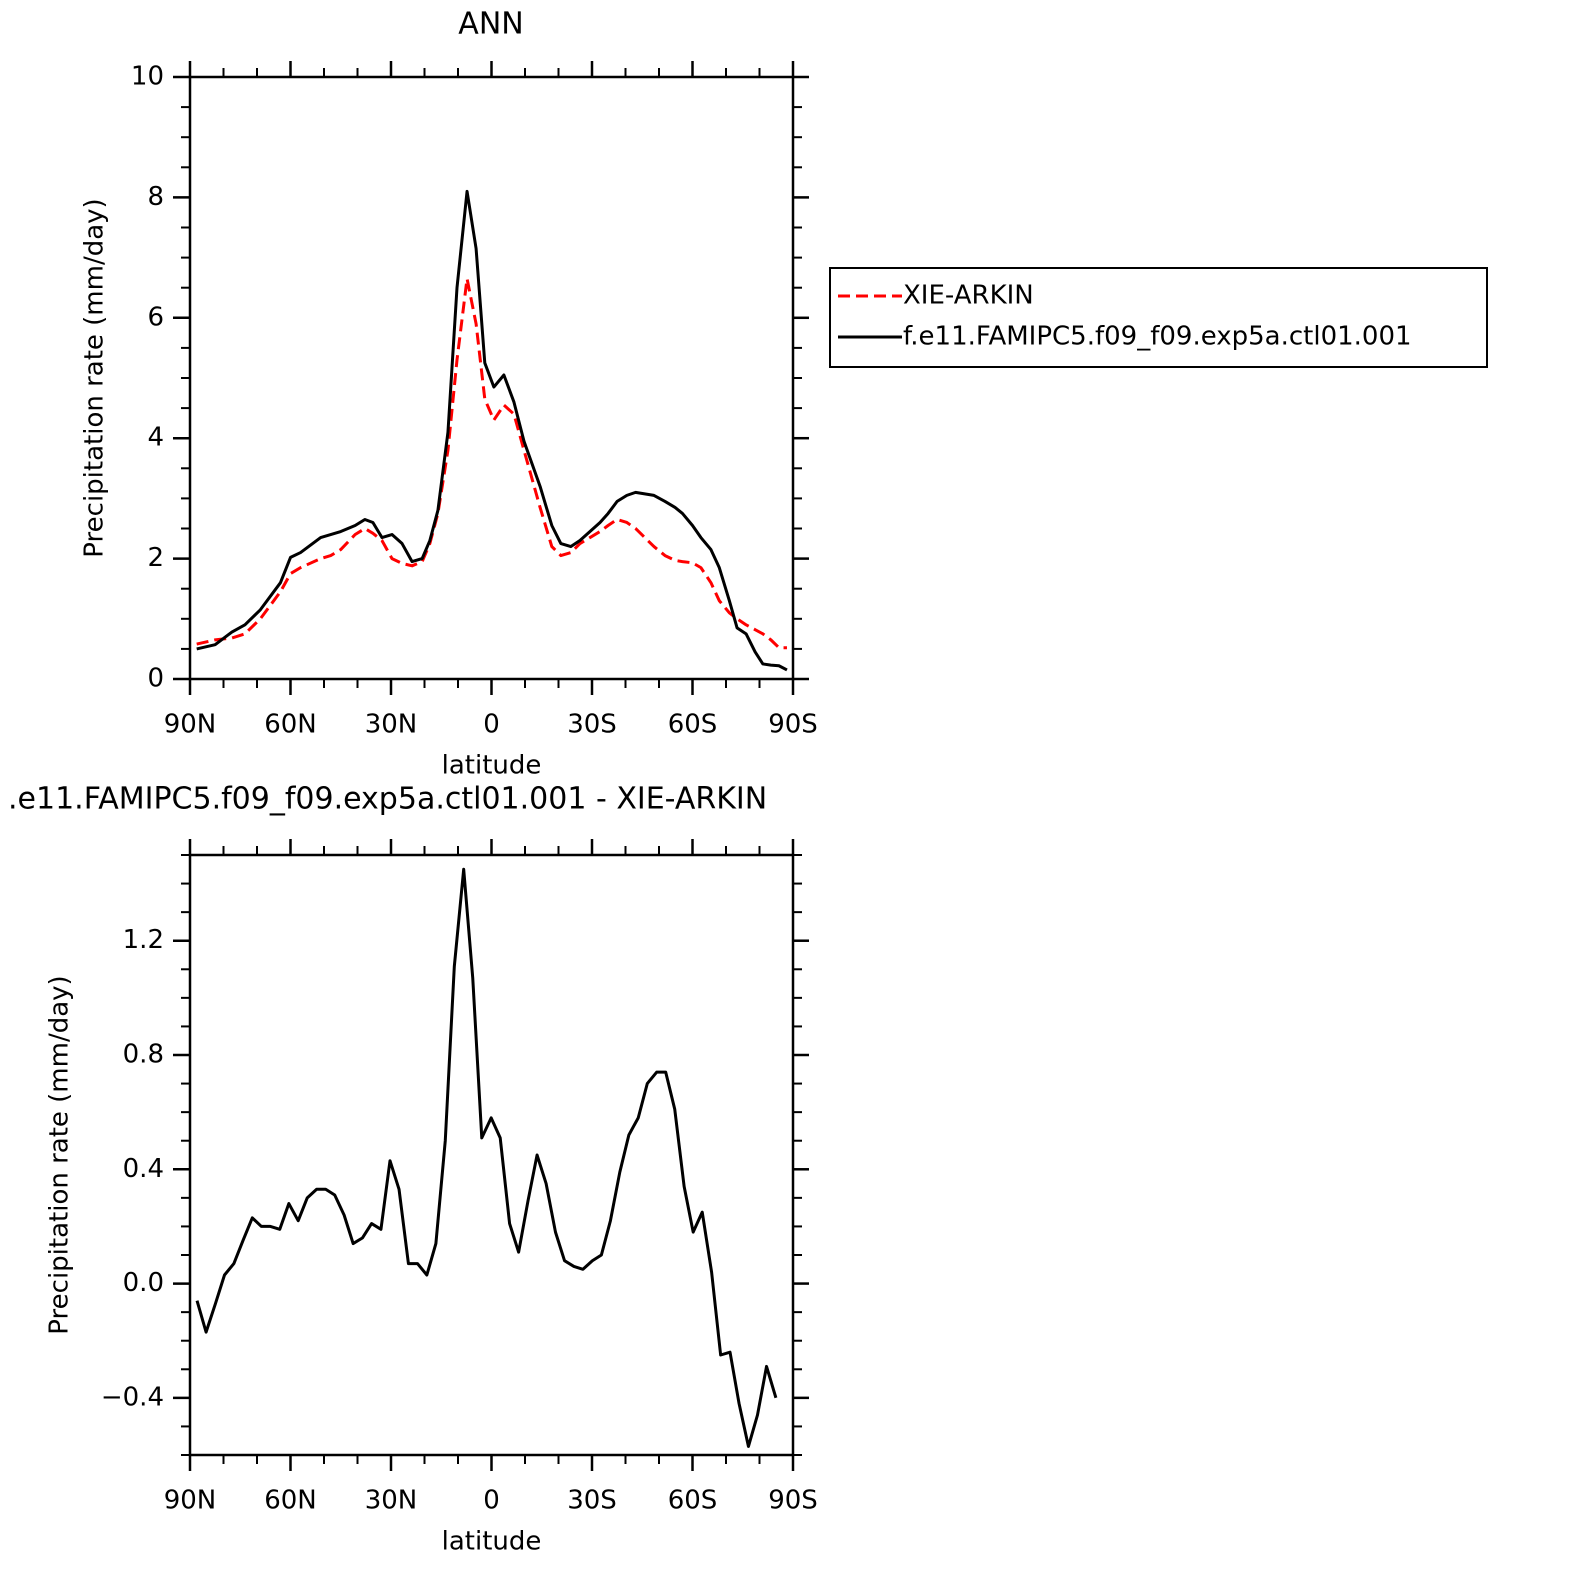  Describe the element at coordinates (147, 77) in the screenshot. I see `y-tick-label: 10` at that location.